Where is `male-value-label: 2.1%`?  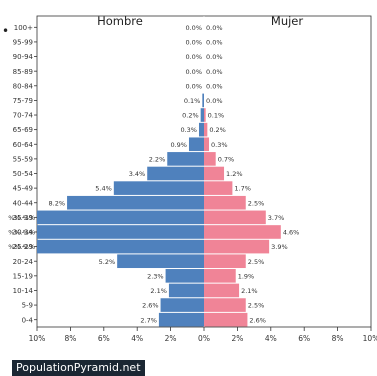 male-value-label: 2.1% is located at coordinates (158, 291).